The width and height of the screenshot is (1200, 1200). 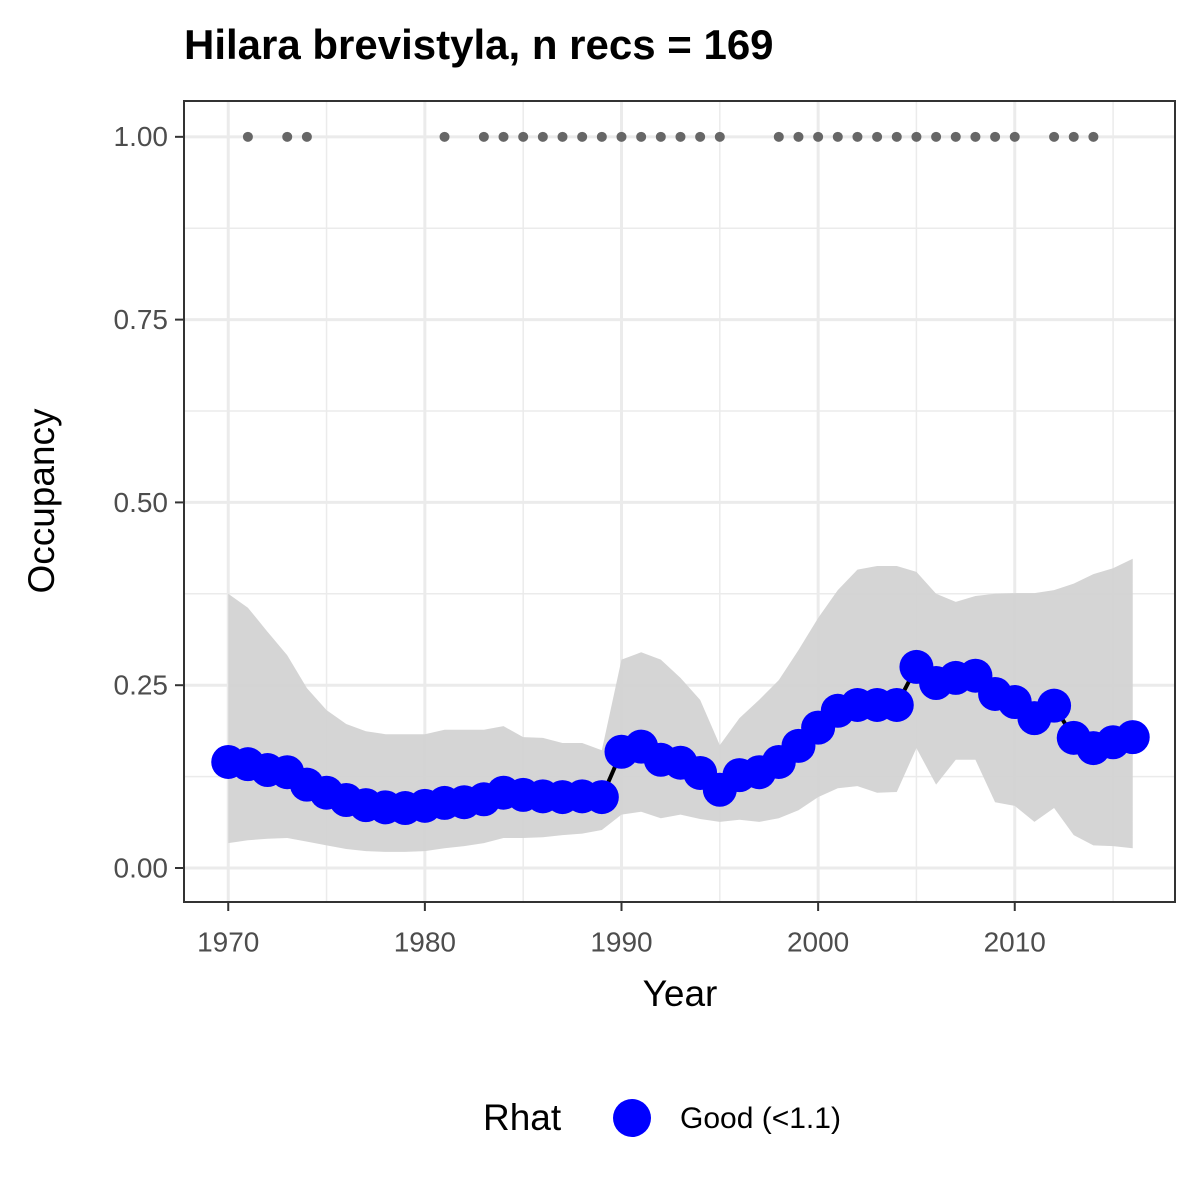 What do you see at coordinates (1015, 941) in the screenshot?
I see `x-tick-label: 2010` at bounding box center [1015, 941].